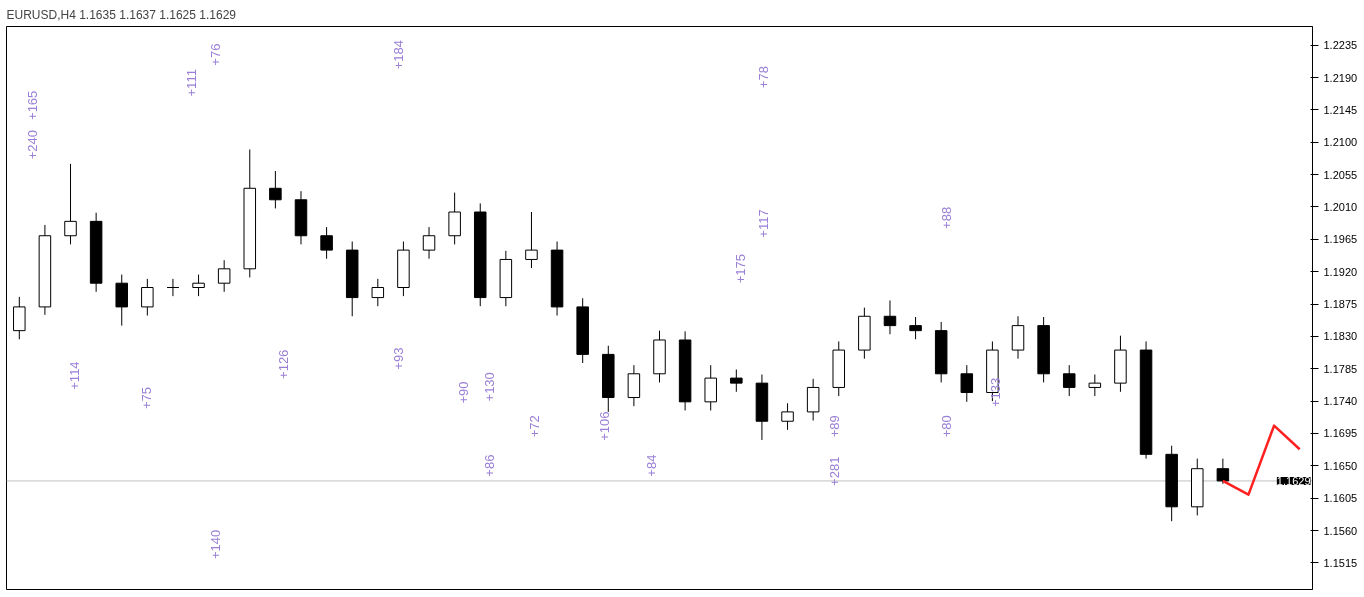 The width and height of the screenshot is (1364, 597). What do you see at coordinates (215, 544) in the screenshot?
I see `annotation: +140` at bounding box center [215, 544].